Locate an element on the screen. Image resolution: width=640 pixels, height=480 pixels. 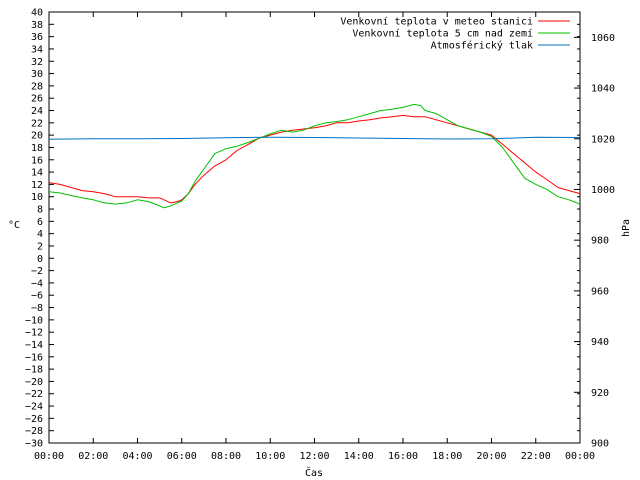
y-tick-label: −24 is located at coordinates (34, 407).